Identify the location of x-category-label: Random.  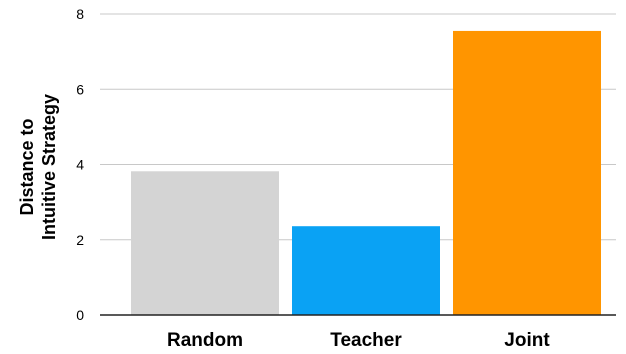
(205, 340).